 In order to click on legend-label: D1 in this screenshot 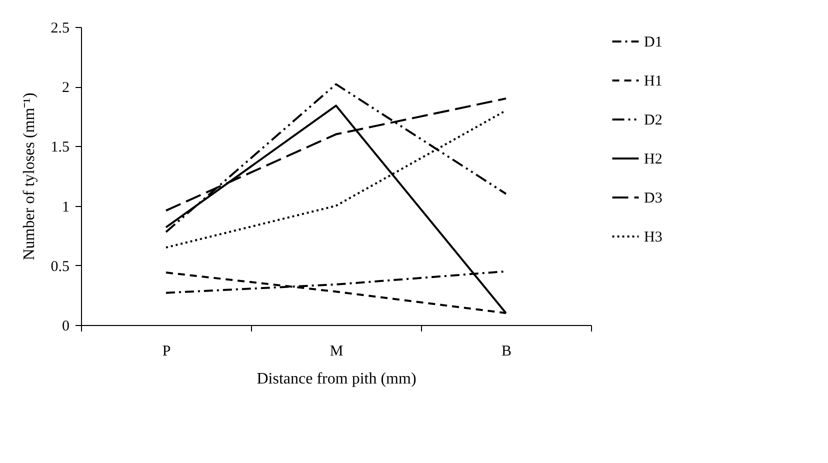, I will do `click(653, 42)`.